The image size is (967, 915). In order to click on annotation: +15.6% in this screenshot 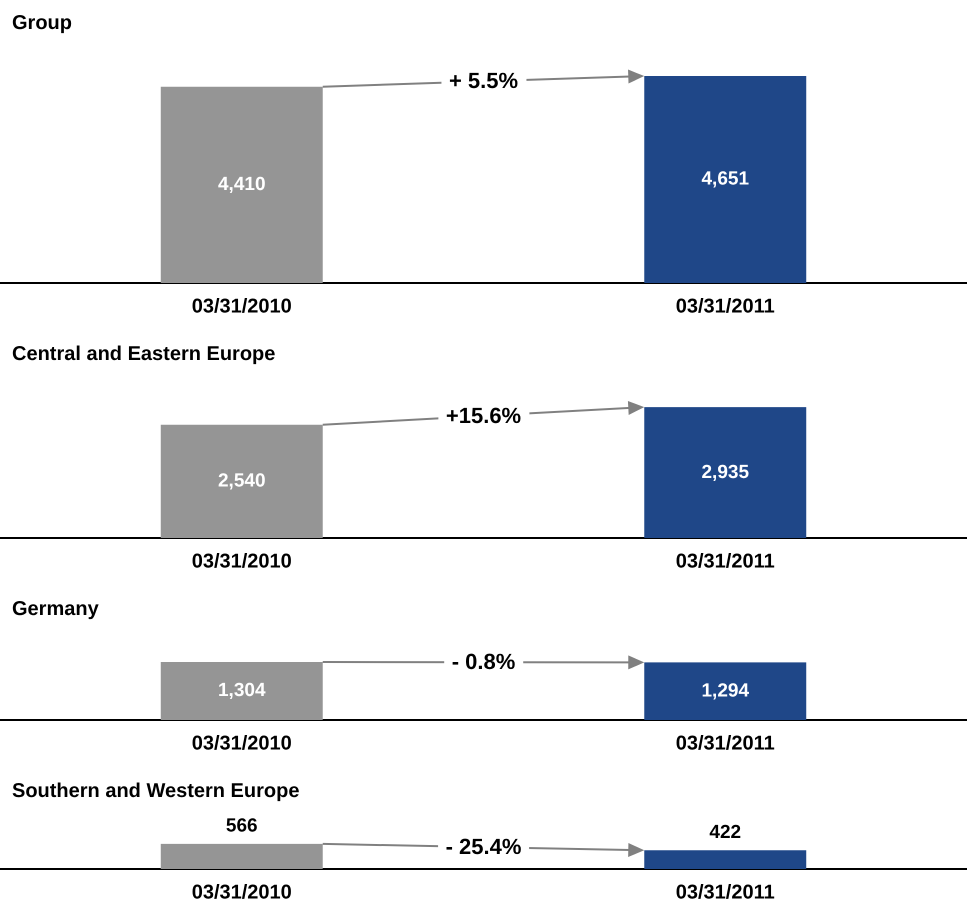, I will do `click(484, 415)`.